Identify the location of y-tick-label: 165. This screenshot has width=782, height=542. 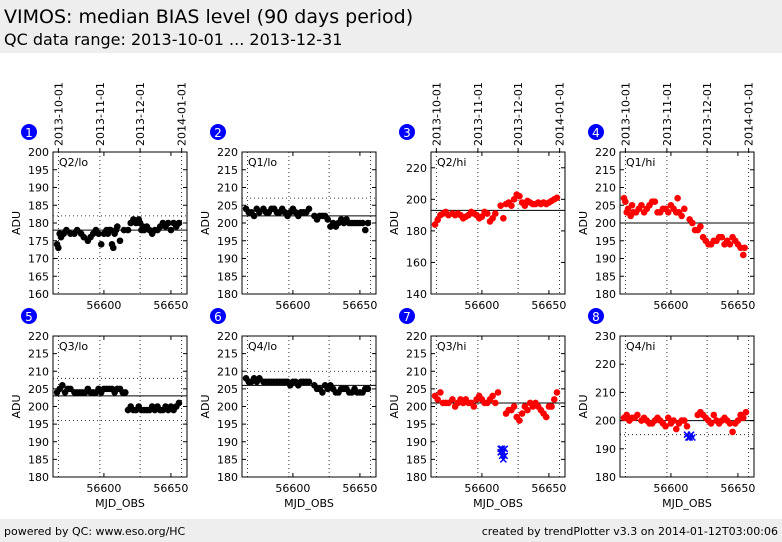
(38, 276).